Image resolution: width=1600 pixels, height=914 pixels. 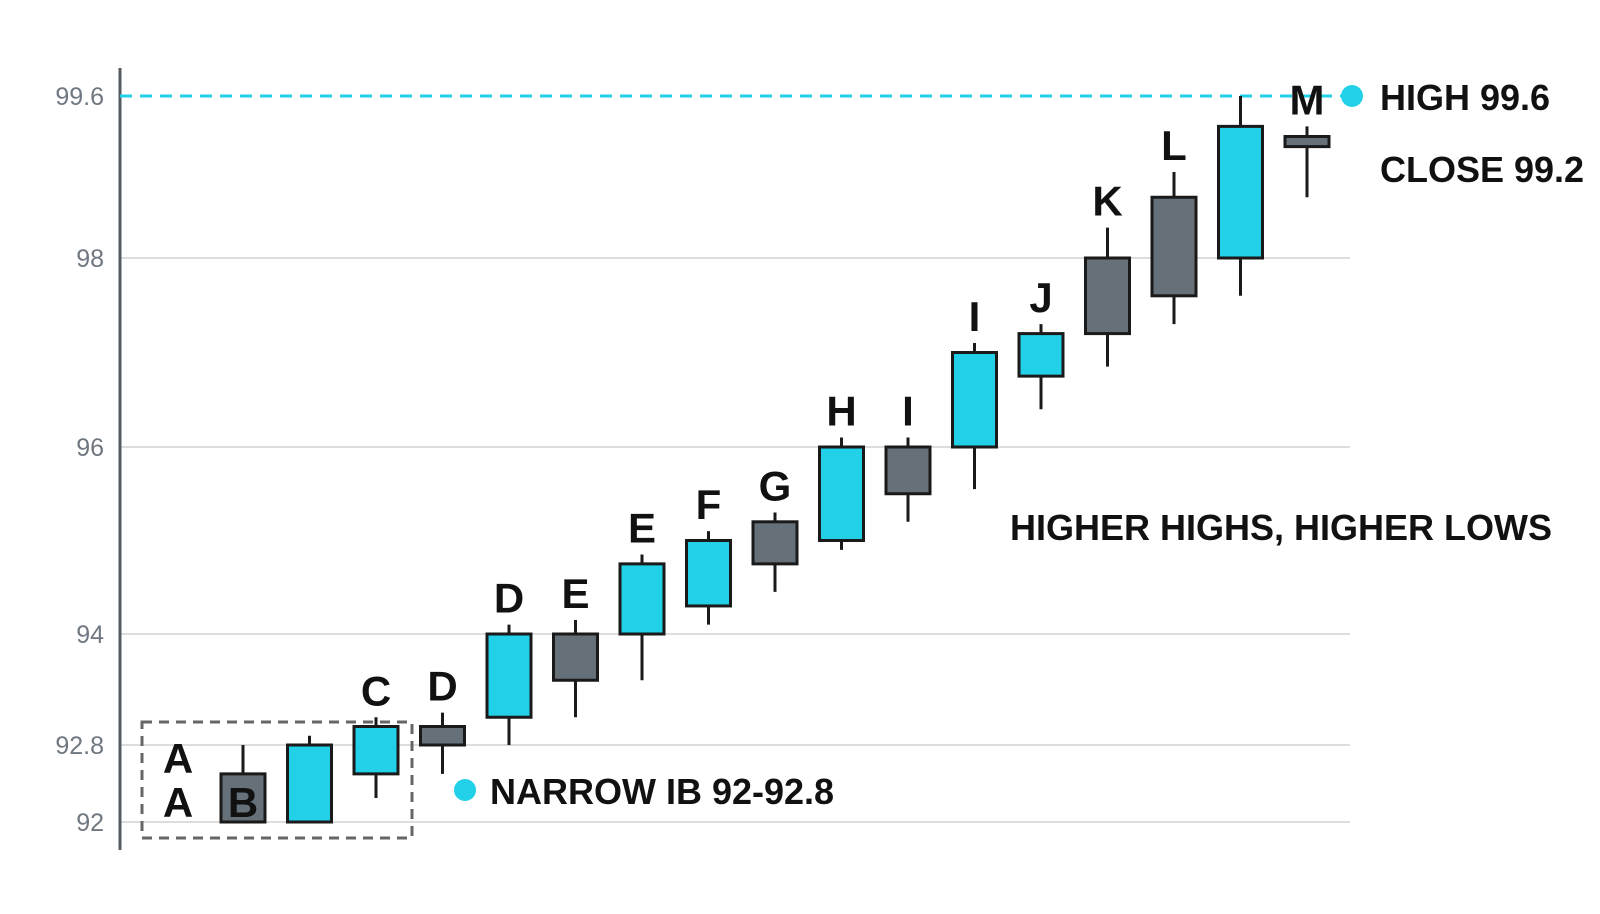 What do you see at coordinates (90, 259) in the screenshot?
I see `y-tick-label: 98` at bounding box center [90, 259].